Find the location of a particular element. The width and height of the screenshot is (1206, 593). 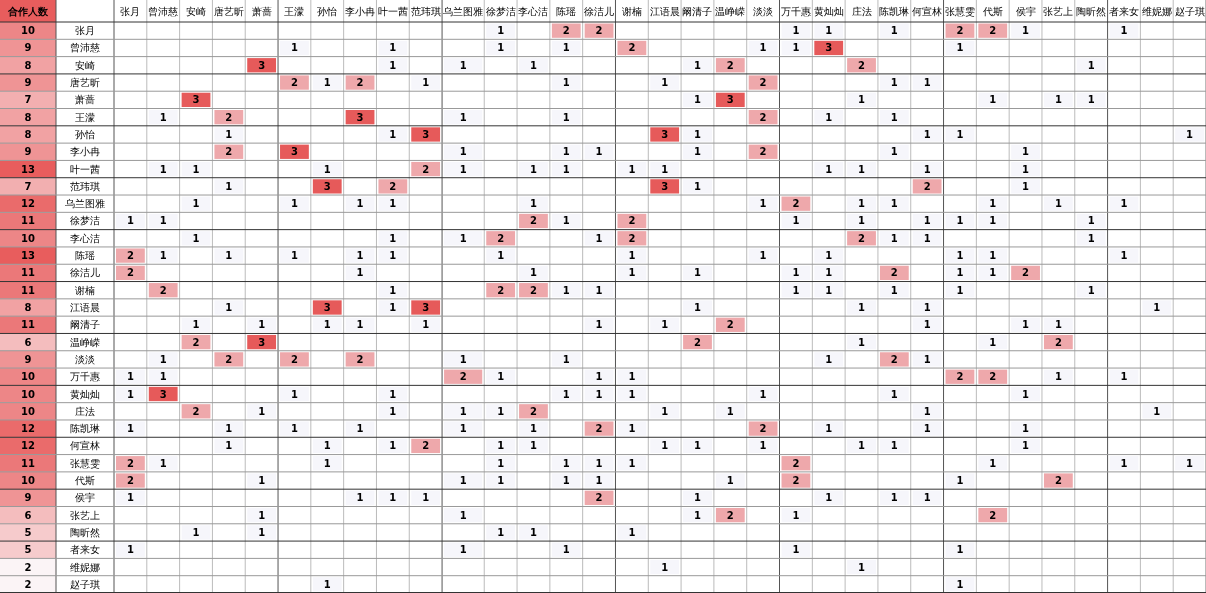

data-label: 3 is located at coordinates (665, 186).